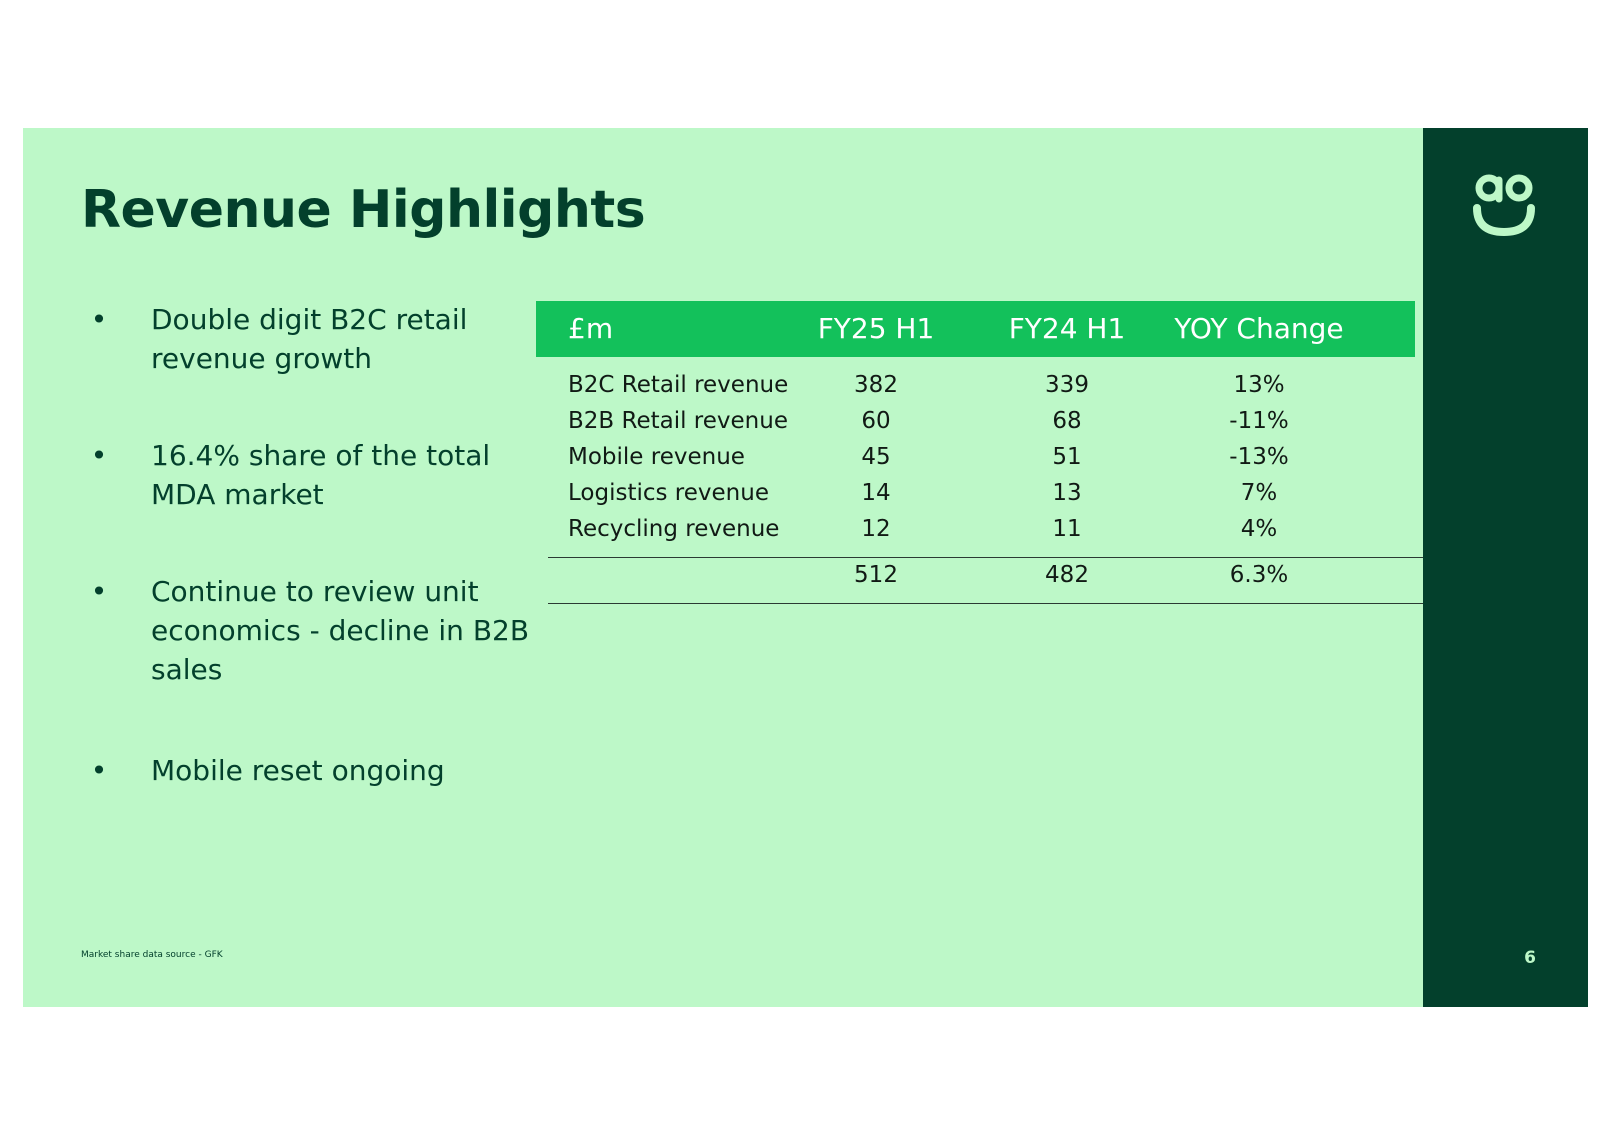 Image resolution: width=1600 pixels, height=1131 pixels. What do you see at coordinates (298, 770) in the screenshot?
I see `bullet-text: Mobile reset ongoing` at bounding box center [298, 770].